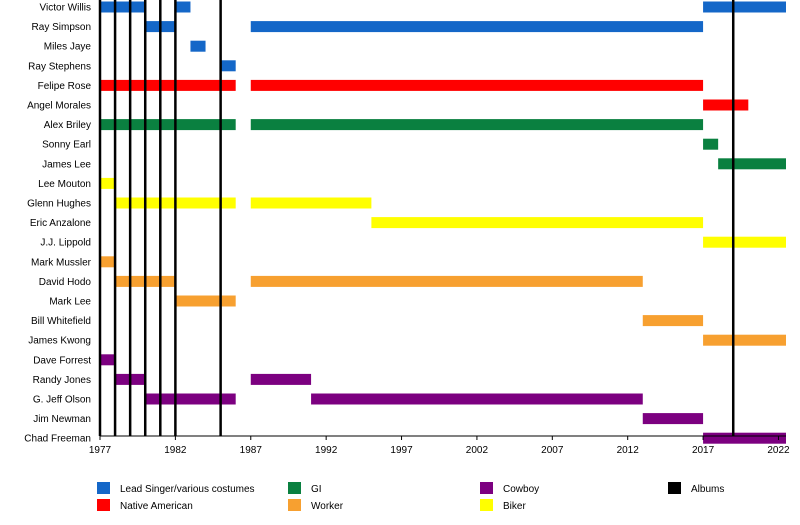 This screenshot has height=525, width=800. What do you see at coordinates (59, 204) in the screenshot?
I see `member-label-glenn-hughes: Glenn Hughes` at bounding box center [59, 204].